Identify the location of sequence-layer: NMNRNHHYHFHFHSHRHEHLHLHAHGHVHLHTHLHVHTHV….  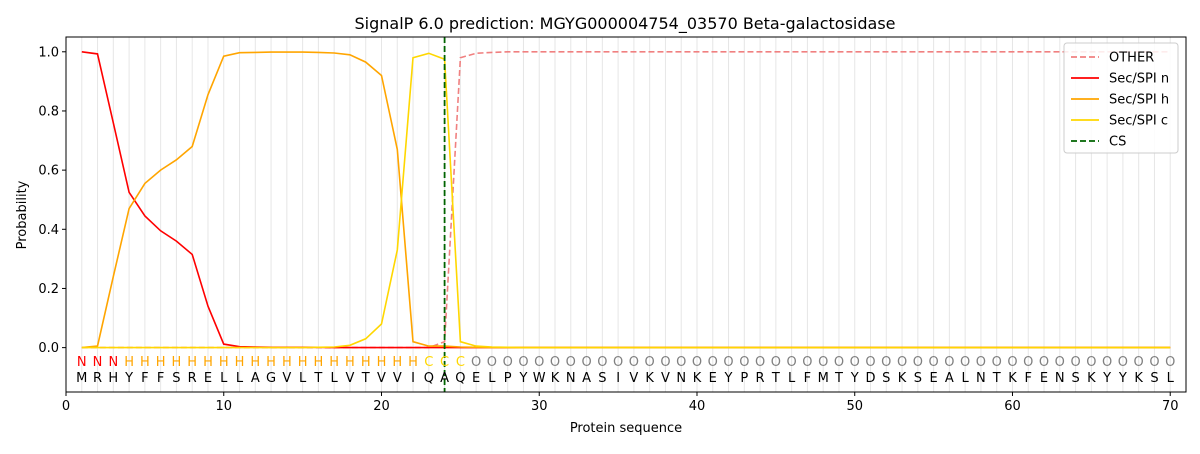
(625, 370).